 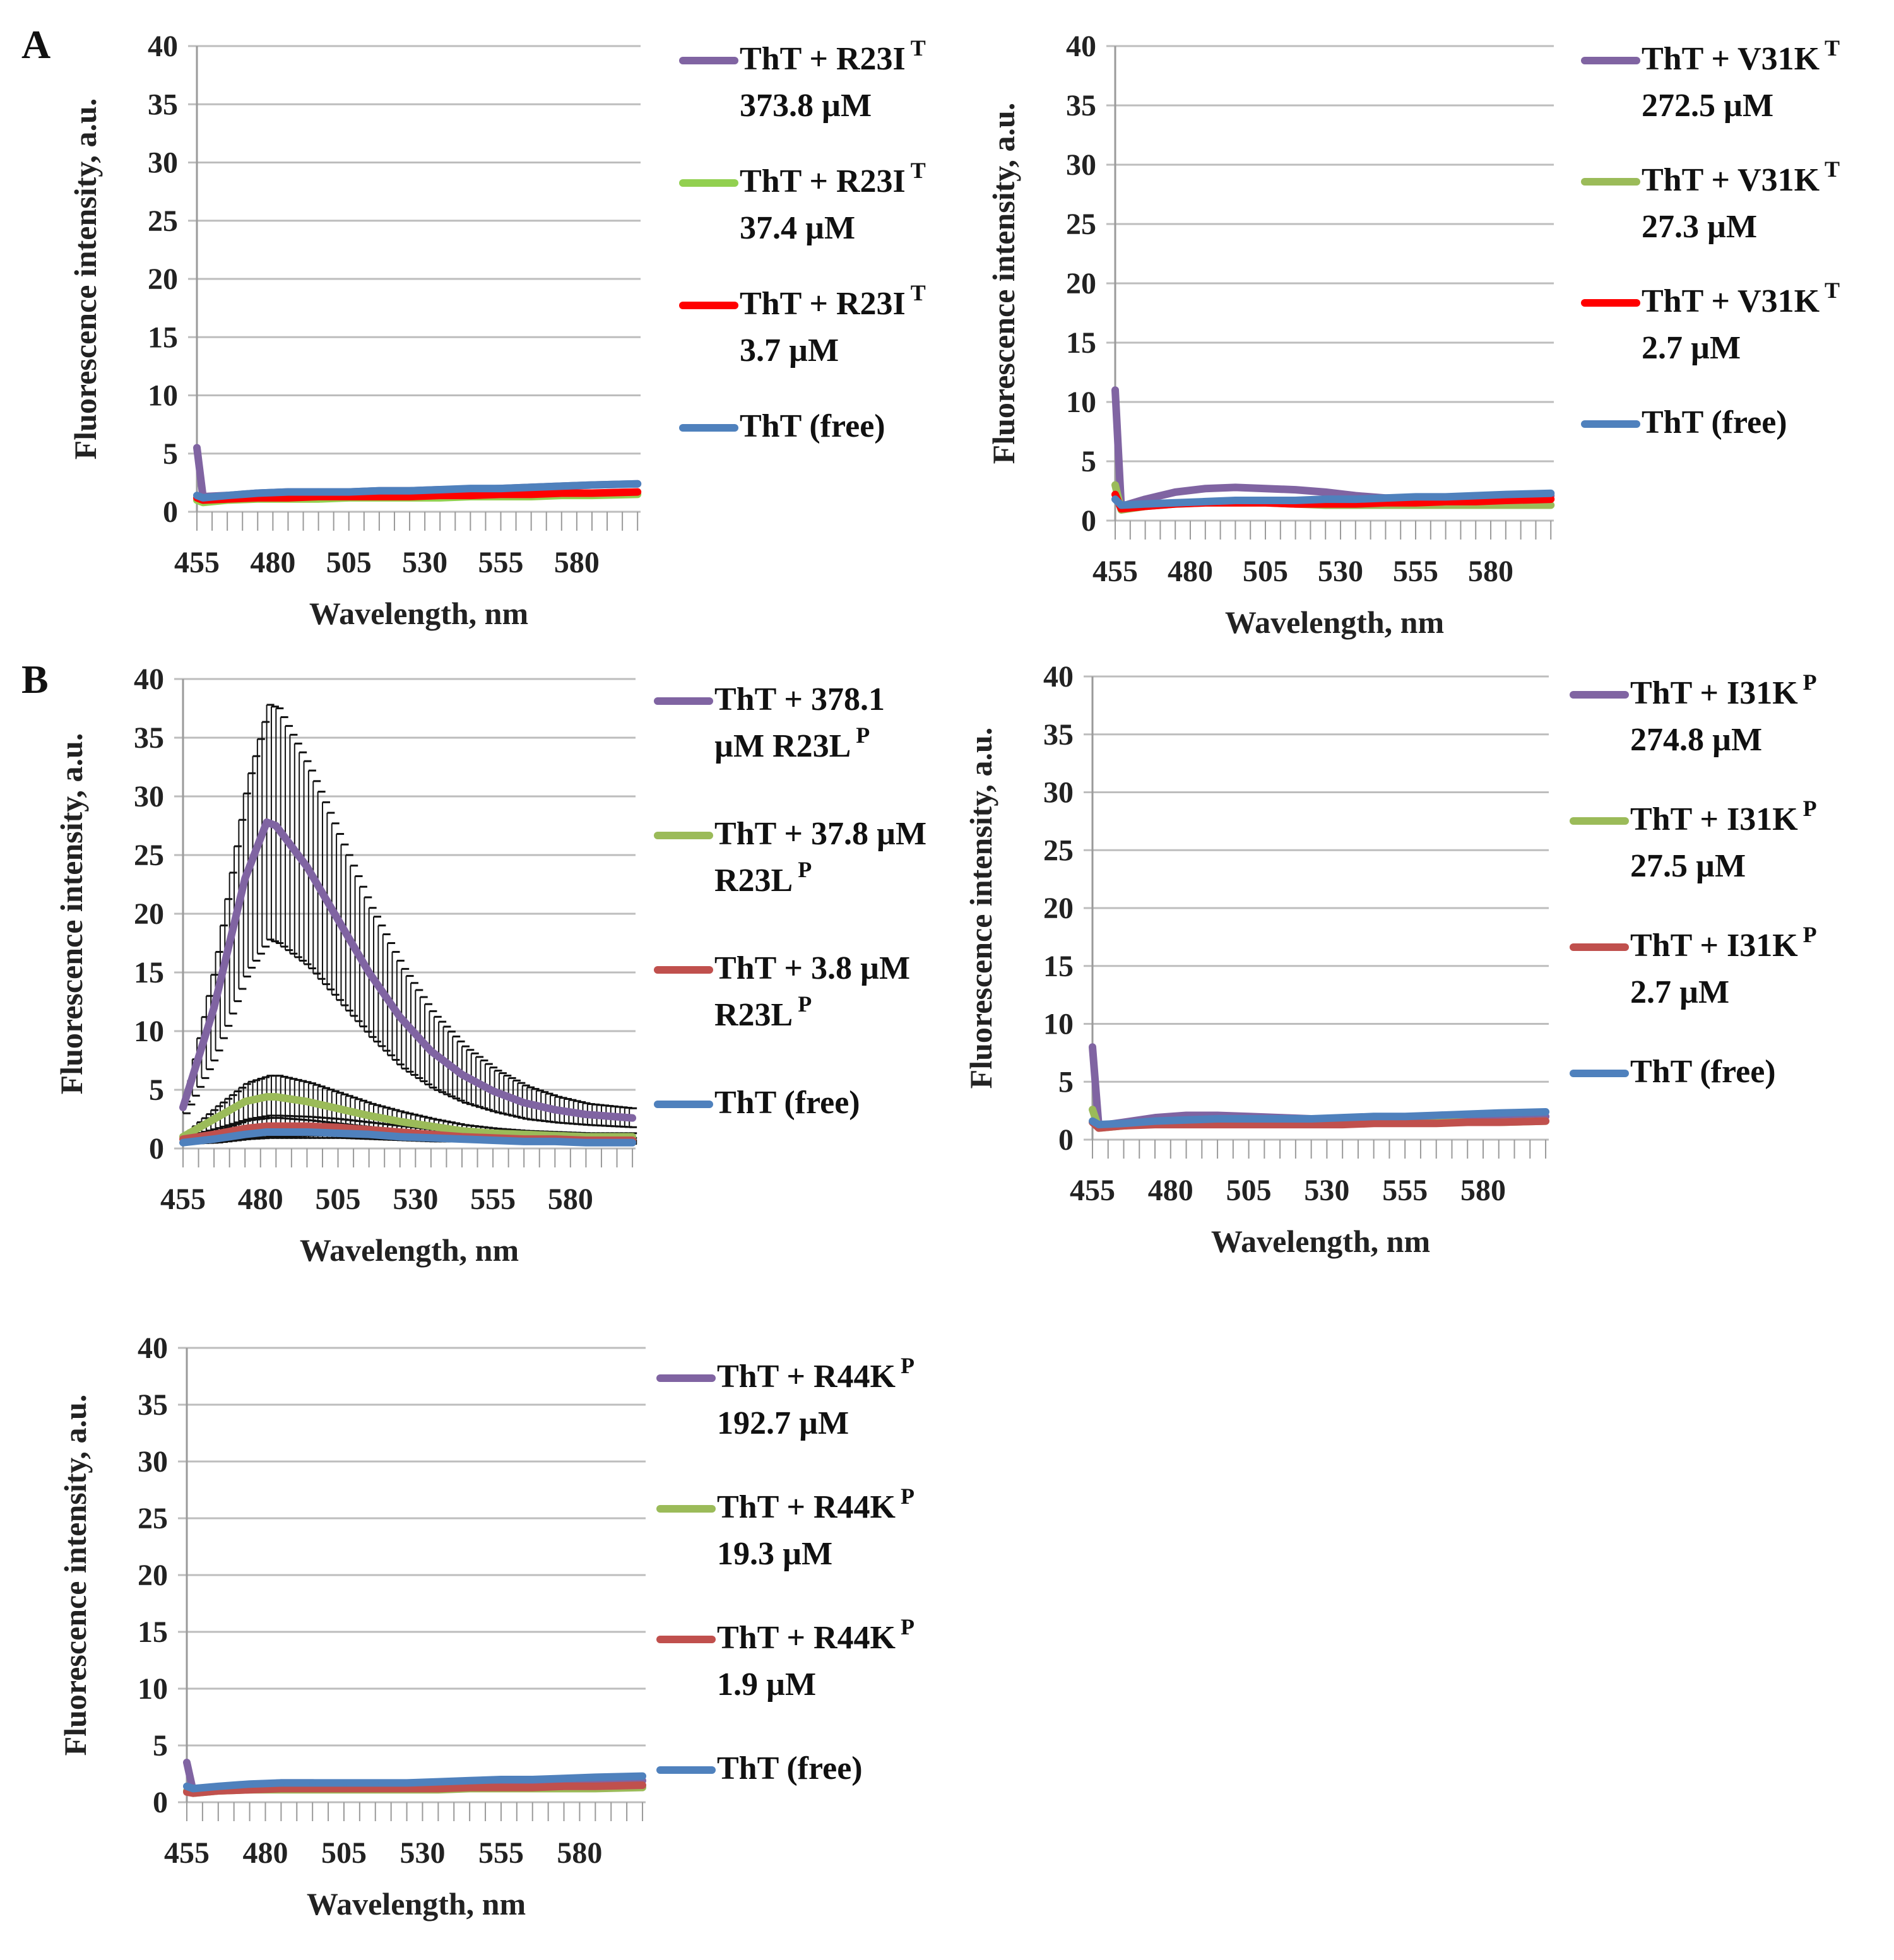 What do you see at coordinates (501, 563) in the screenshot?
I see `x-tick-label: 555` at bounding box center [501, 563].